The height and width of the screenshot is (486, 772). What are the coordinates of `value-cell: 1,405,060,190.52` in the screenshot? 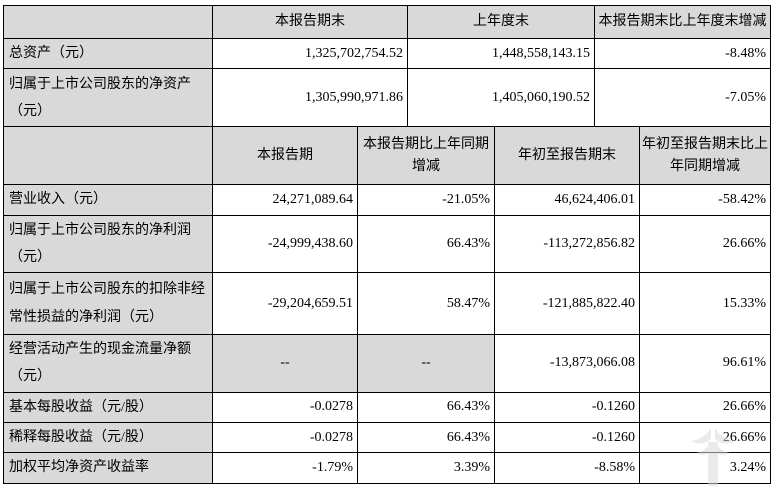 It's located at (501, 98).